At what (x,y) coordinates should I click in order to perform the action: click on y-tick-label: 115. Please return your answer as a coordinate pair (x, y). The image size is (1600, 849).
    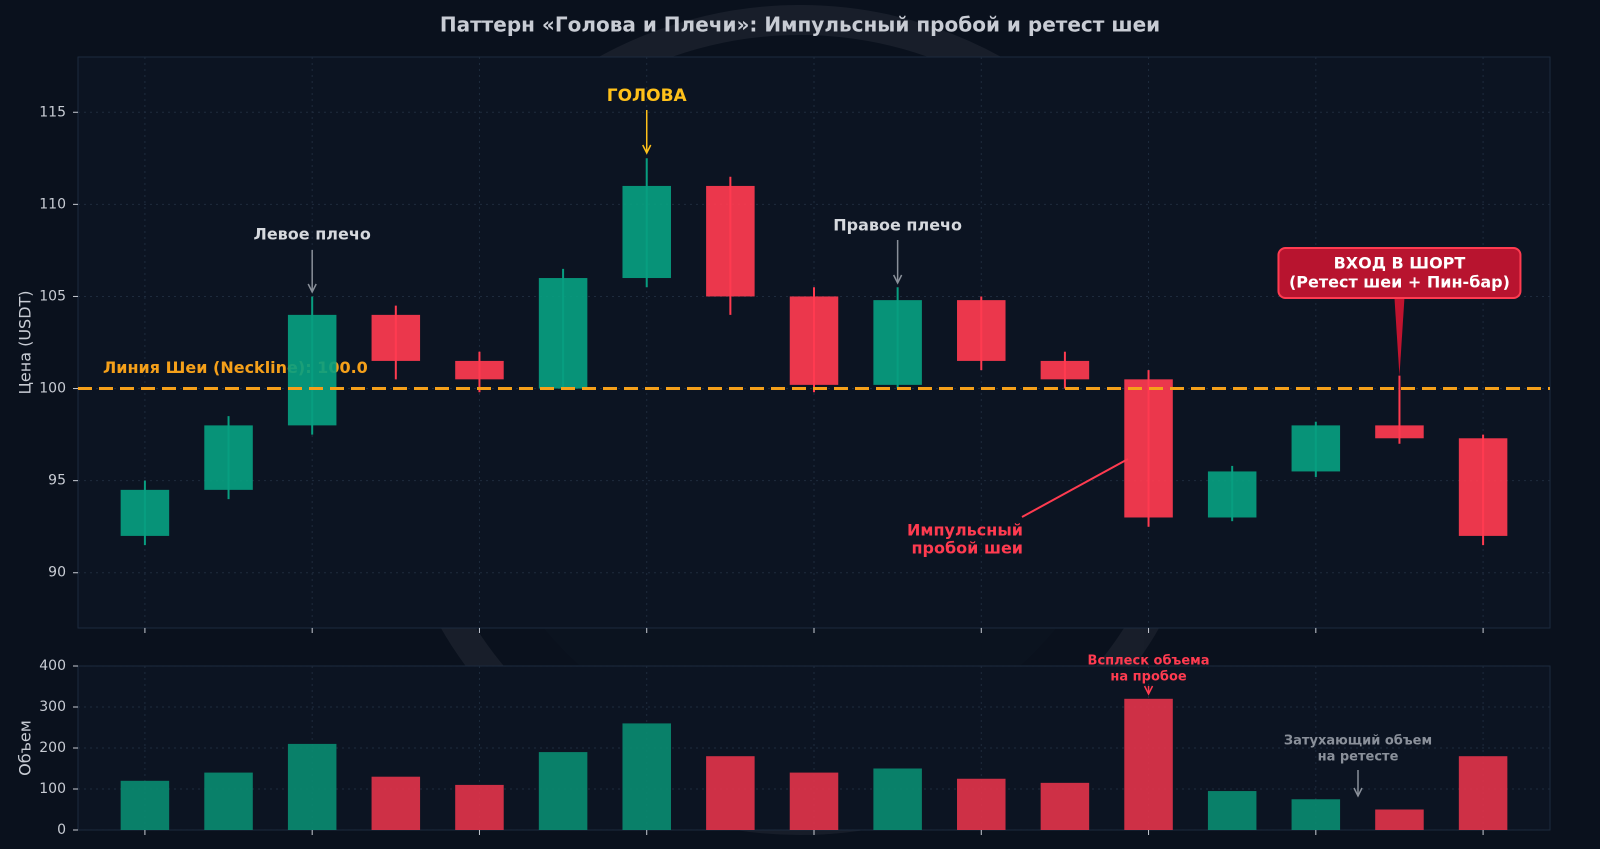
    Looking at the image, I should click on (52, 112).